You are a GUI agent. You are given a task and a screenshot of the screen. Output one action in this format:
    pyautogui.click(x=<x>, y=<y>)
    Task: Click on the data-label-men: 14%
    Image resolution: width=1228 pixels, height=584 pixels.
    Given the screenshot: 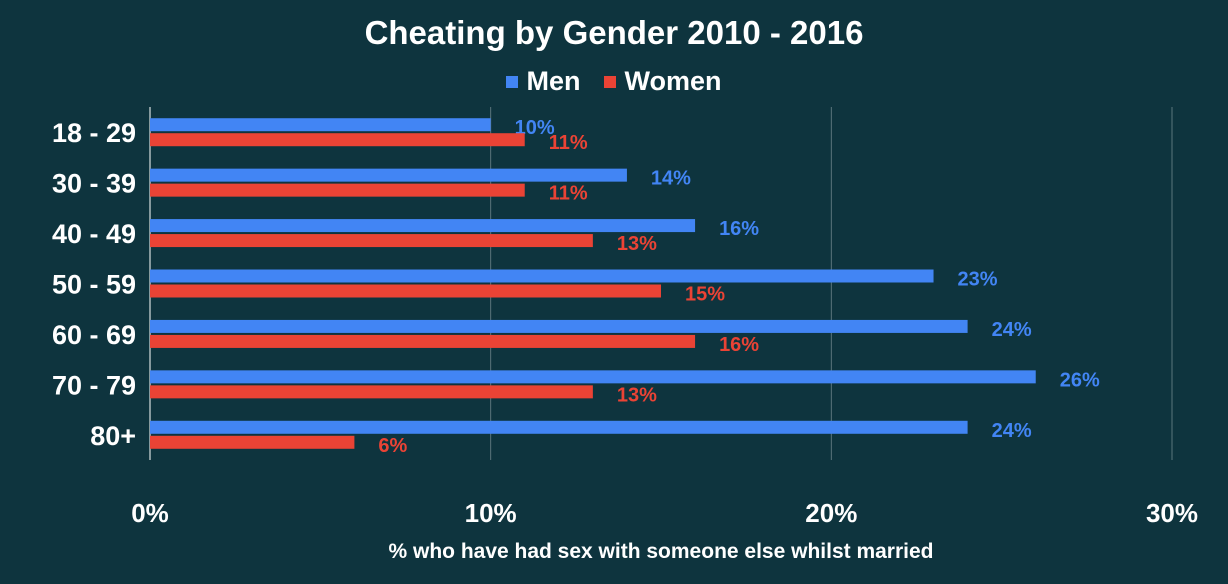 What is the action you would take?
    pyautogui.click(x=671, y=179)
    